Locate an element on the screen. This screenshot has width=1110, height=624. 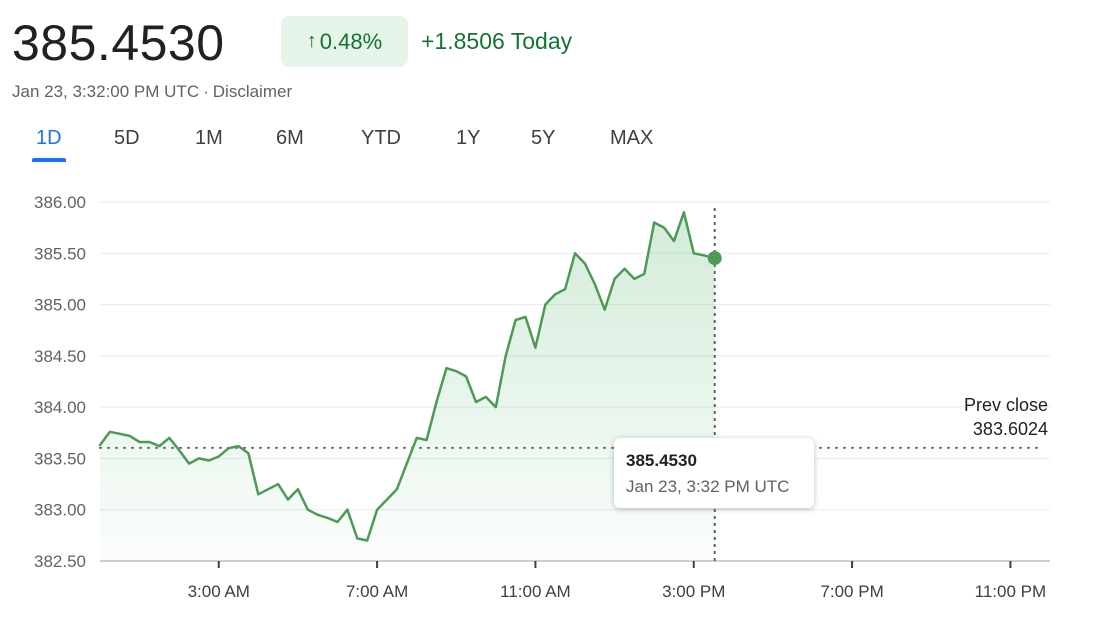
x-tick-label: 3:00 AM is located at coordinates (219, 591).